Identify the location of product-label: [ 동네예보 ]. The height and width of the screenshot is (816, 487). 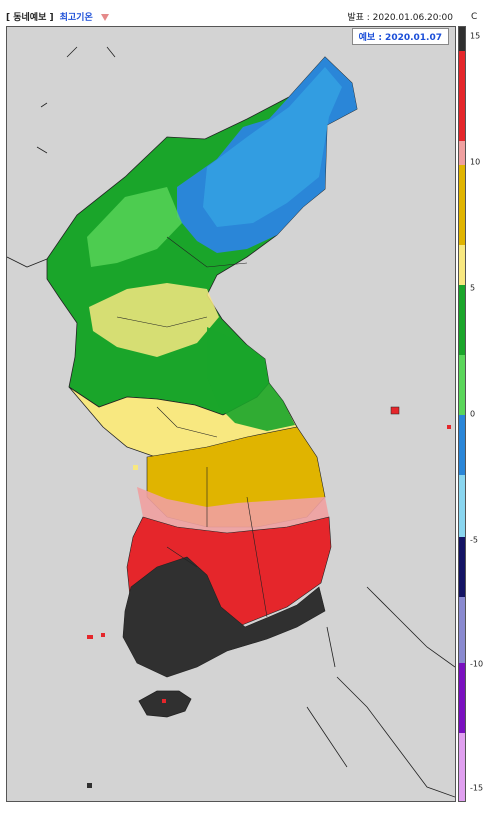
(30, 18).